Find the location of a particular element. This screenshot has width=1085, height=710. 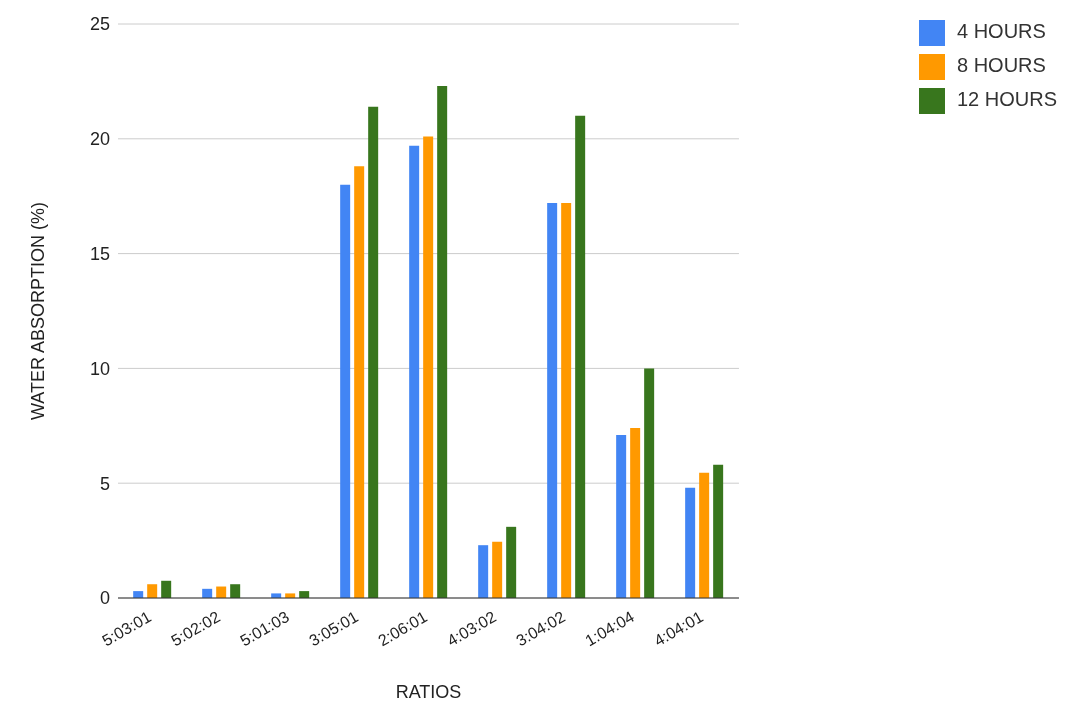

y-axis-title: WATER ABSORPTION (%) is located at coordinates (38, 311).